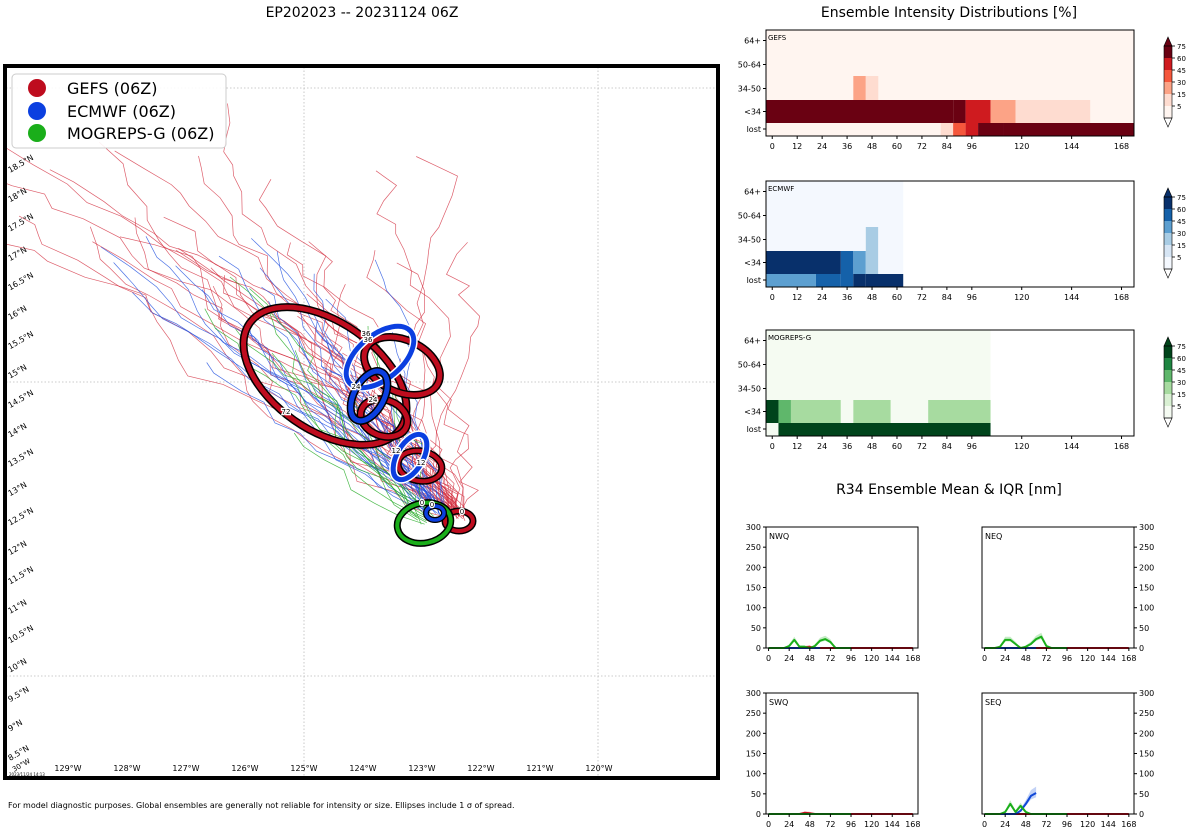 The width and height of the screenshot is (1200, 840). I want to click on quadrant-label: NWQ, so click(779, 536).